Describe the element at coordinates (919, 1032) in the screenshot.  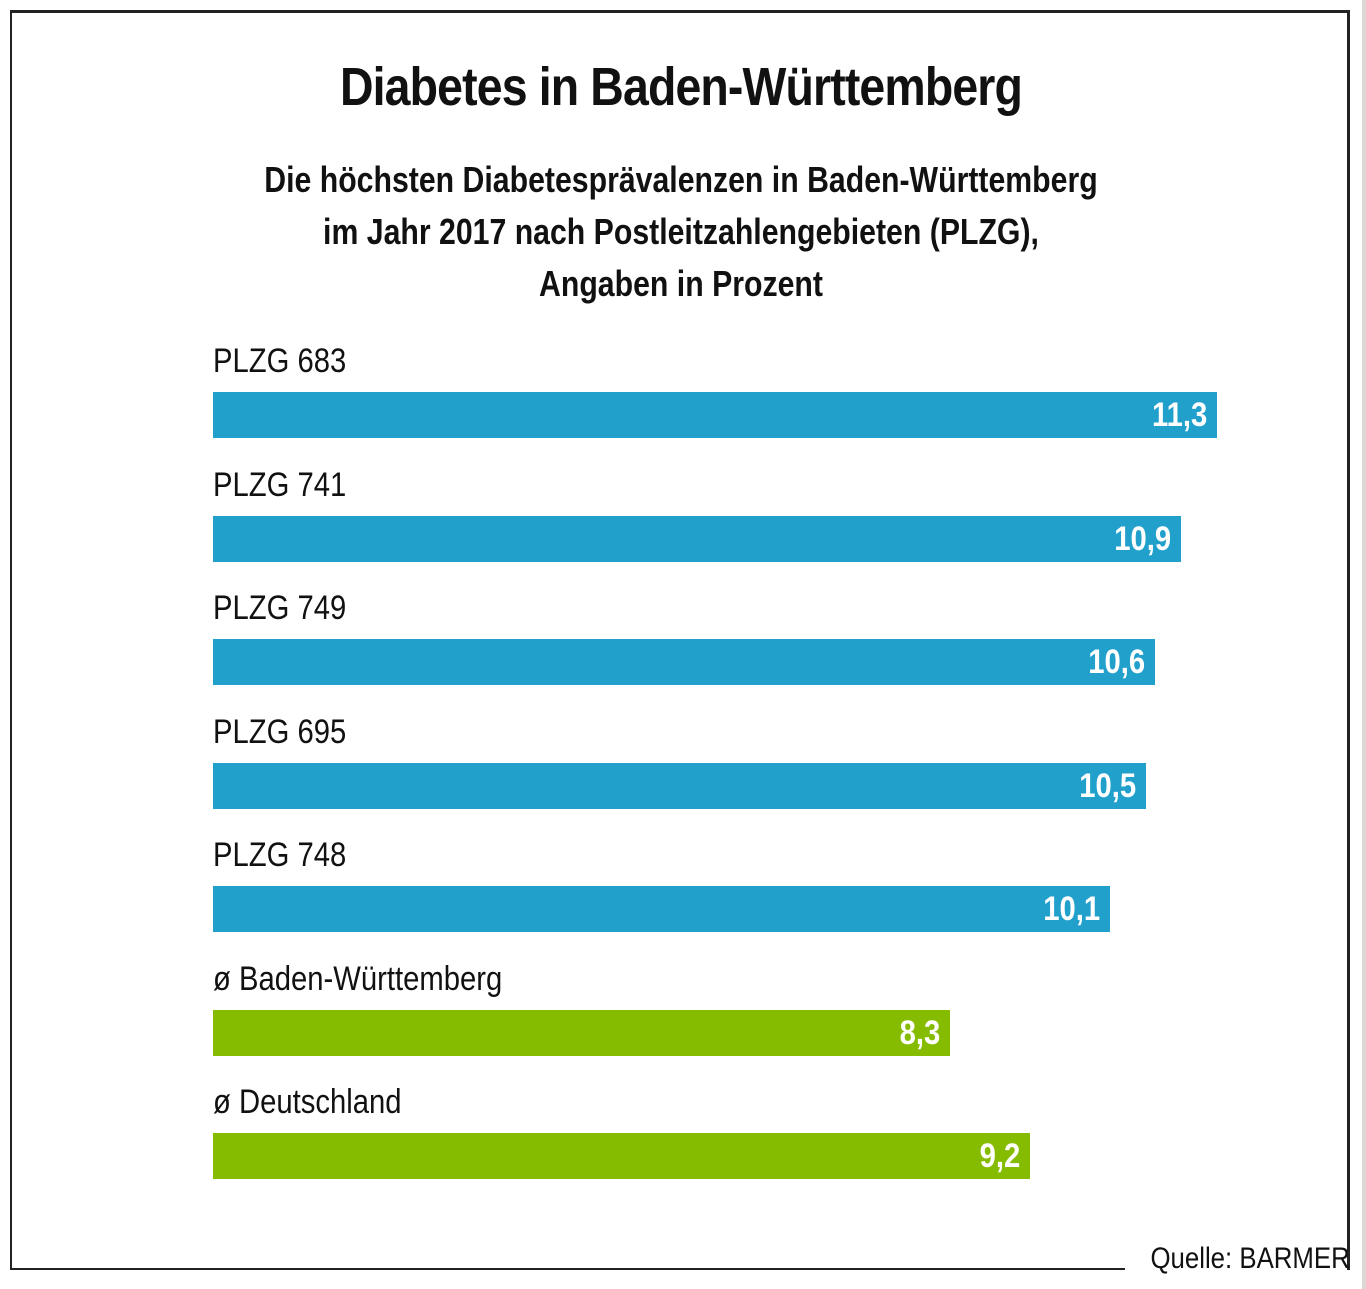
I see `bar-value-label: 8,3` at that location.